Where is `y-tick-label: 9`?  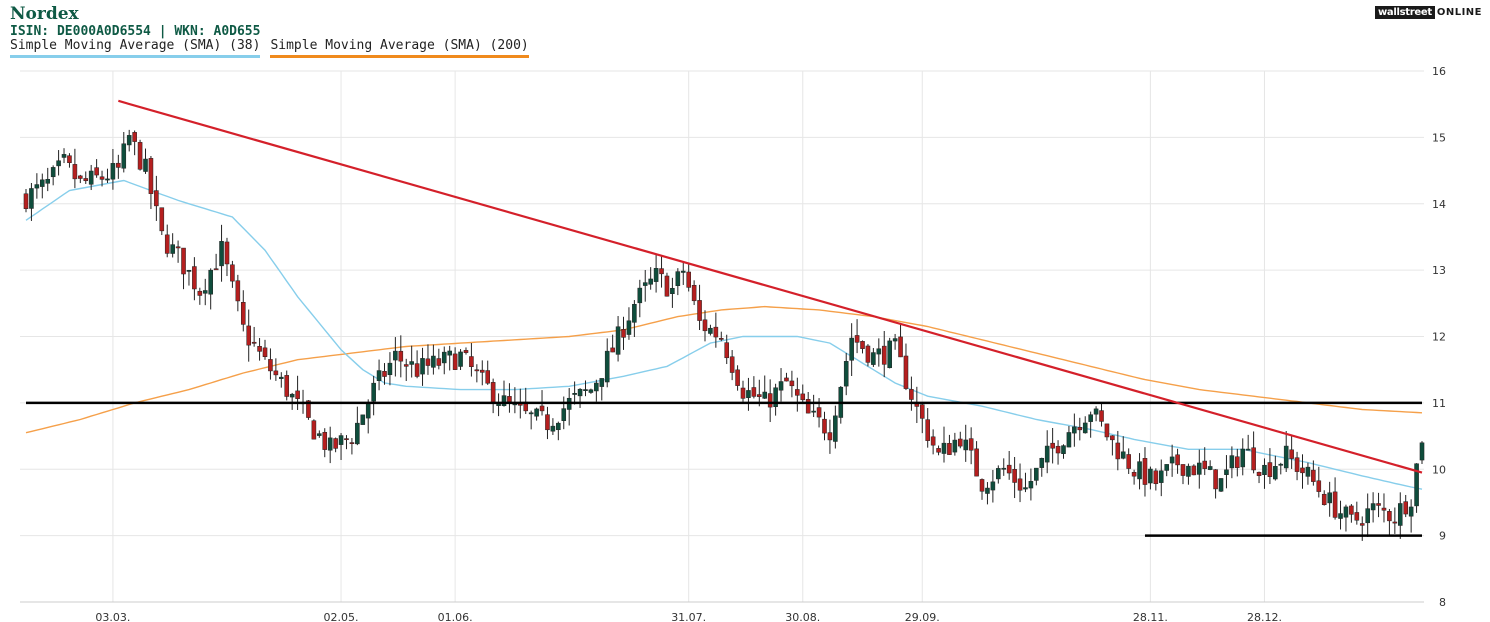 y-tick-label: 9 is located at coordinates (1442, 536).